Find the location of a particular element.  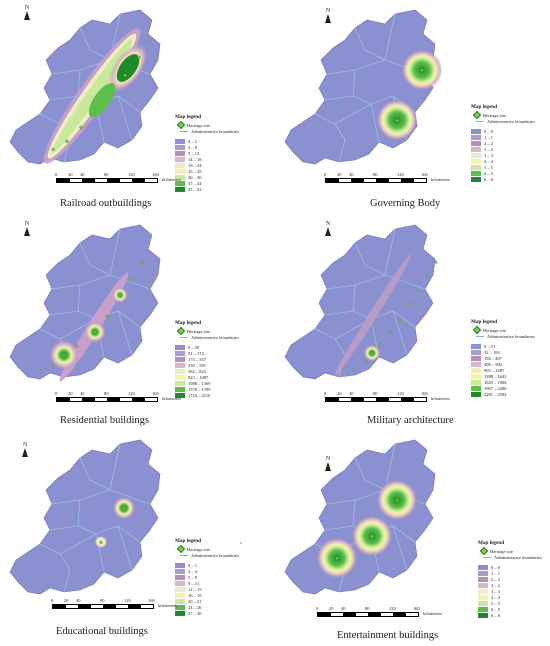

heatmap-educational is located at coordinates (85, 517).